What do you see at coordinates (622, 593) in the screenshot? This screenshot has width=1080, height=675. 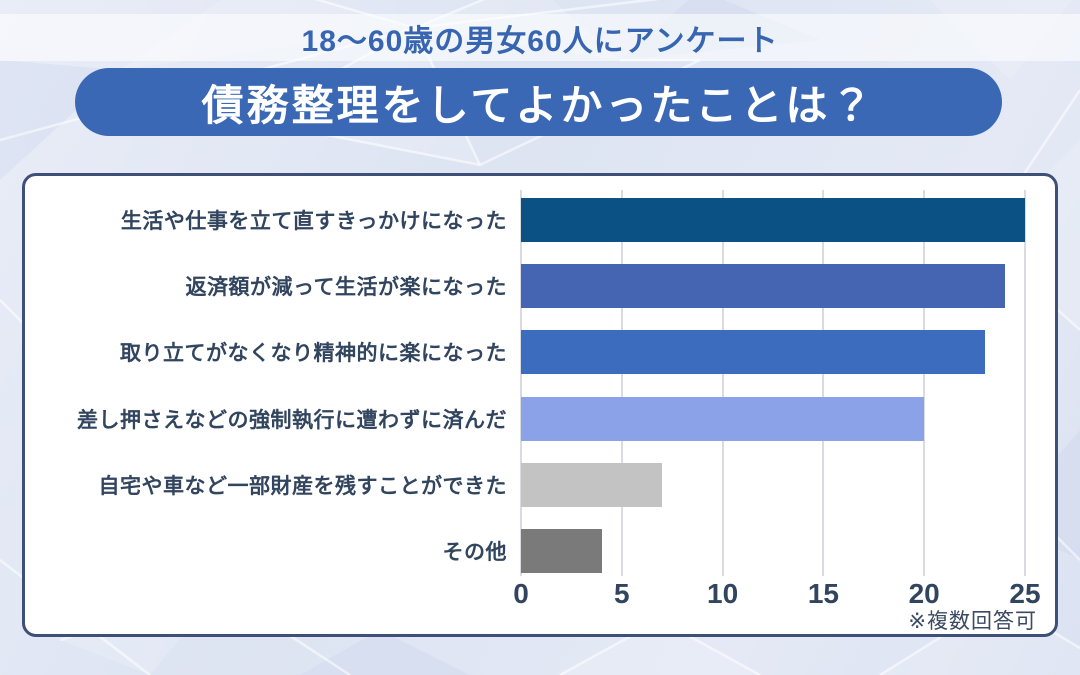 I see `x-tick-label: 5` at bounding box center [622, 593].